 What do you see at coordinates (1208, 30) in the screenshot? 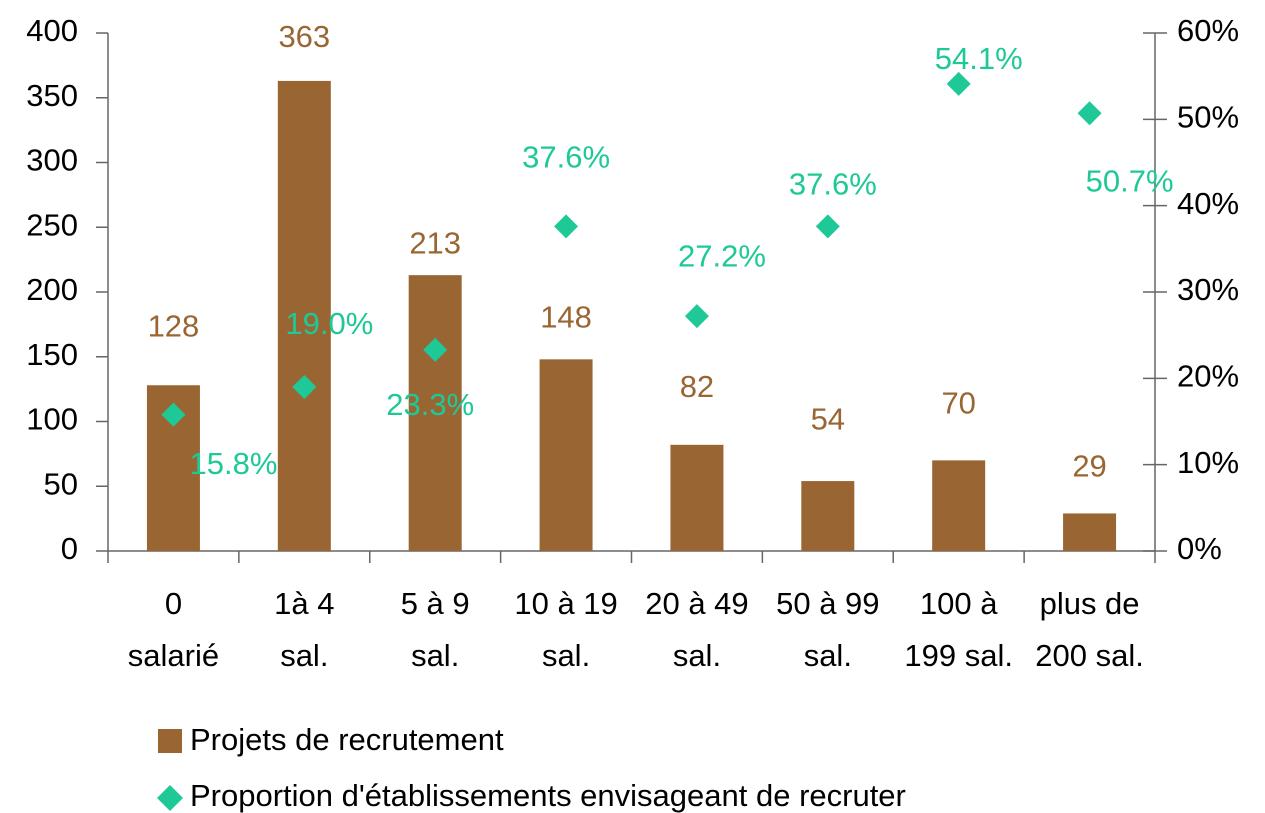
I see `y2-tick-label: 60%` at bounding box center [1208, 30].